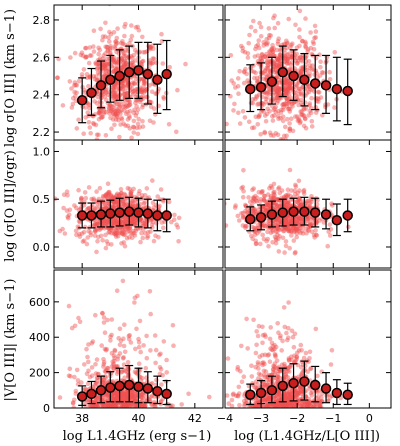 Image resolution: width=400 pixels, height=446 pixels. What do you see at coordinates (42, 95) in the screenshot?
I see `y-tick-label: 2.4` at bounding box center [42, 95].